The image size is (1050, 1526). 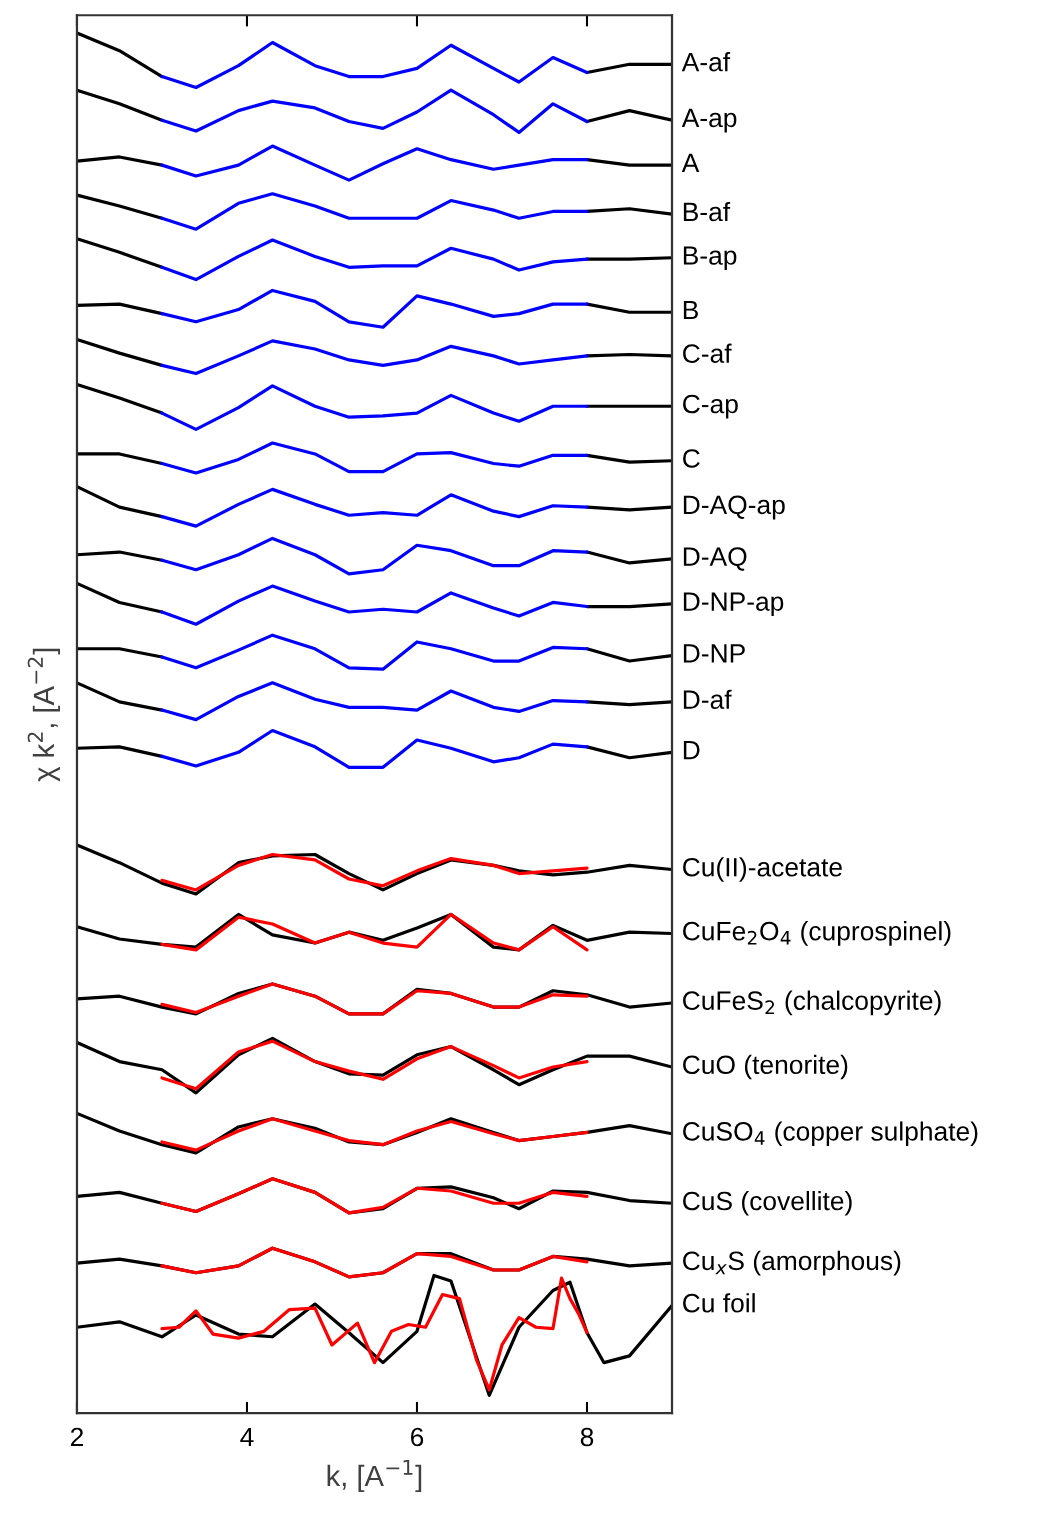 What do you see at coordinates (792, 1263) in the screenshot?
I see `series-label: Cu$_{x}$S (amorphous)` at bounding box center [792, 1263].